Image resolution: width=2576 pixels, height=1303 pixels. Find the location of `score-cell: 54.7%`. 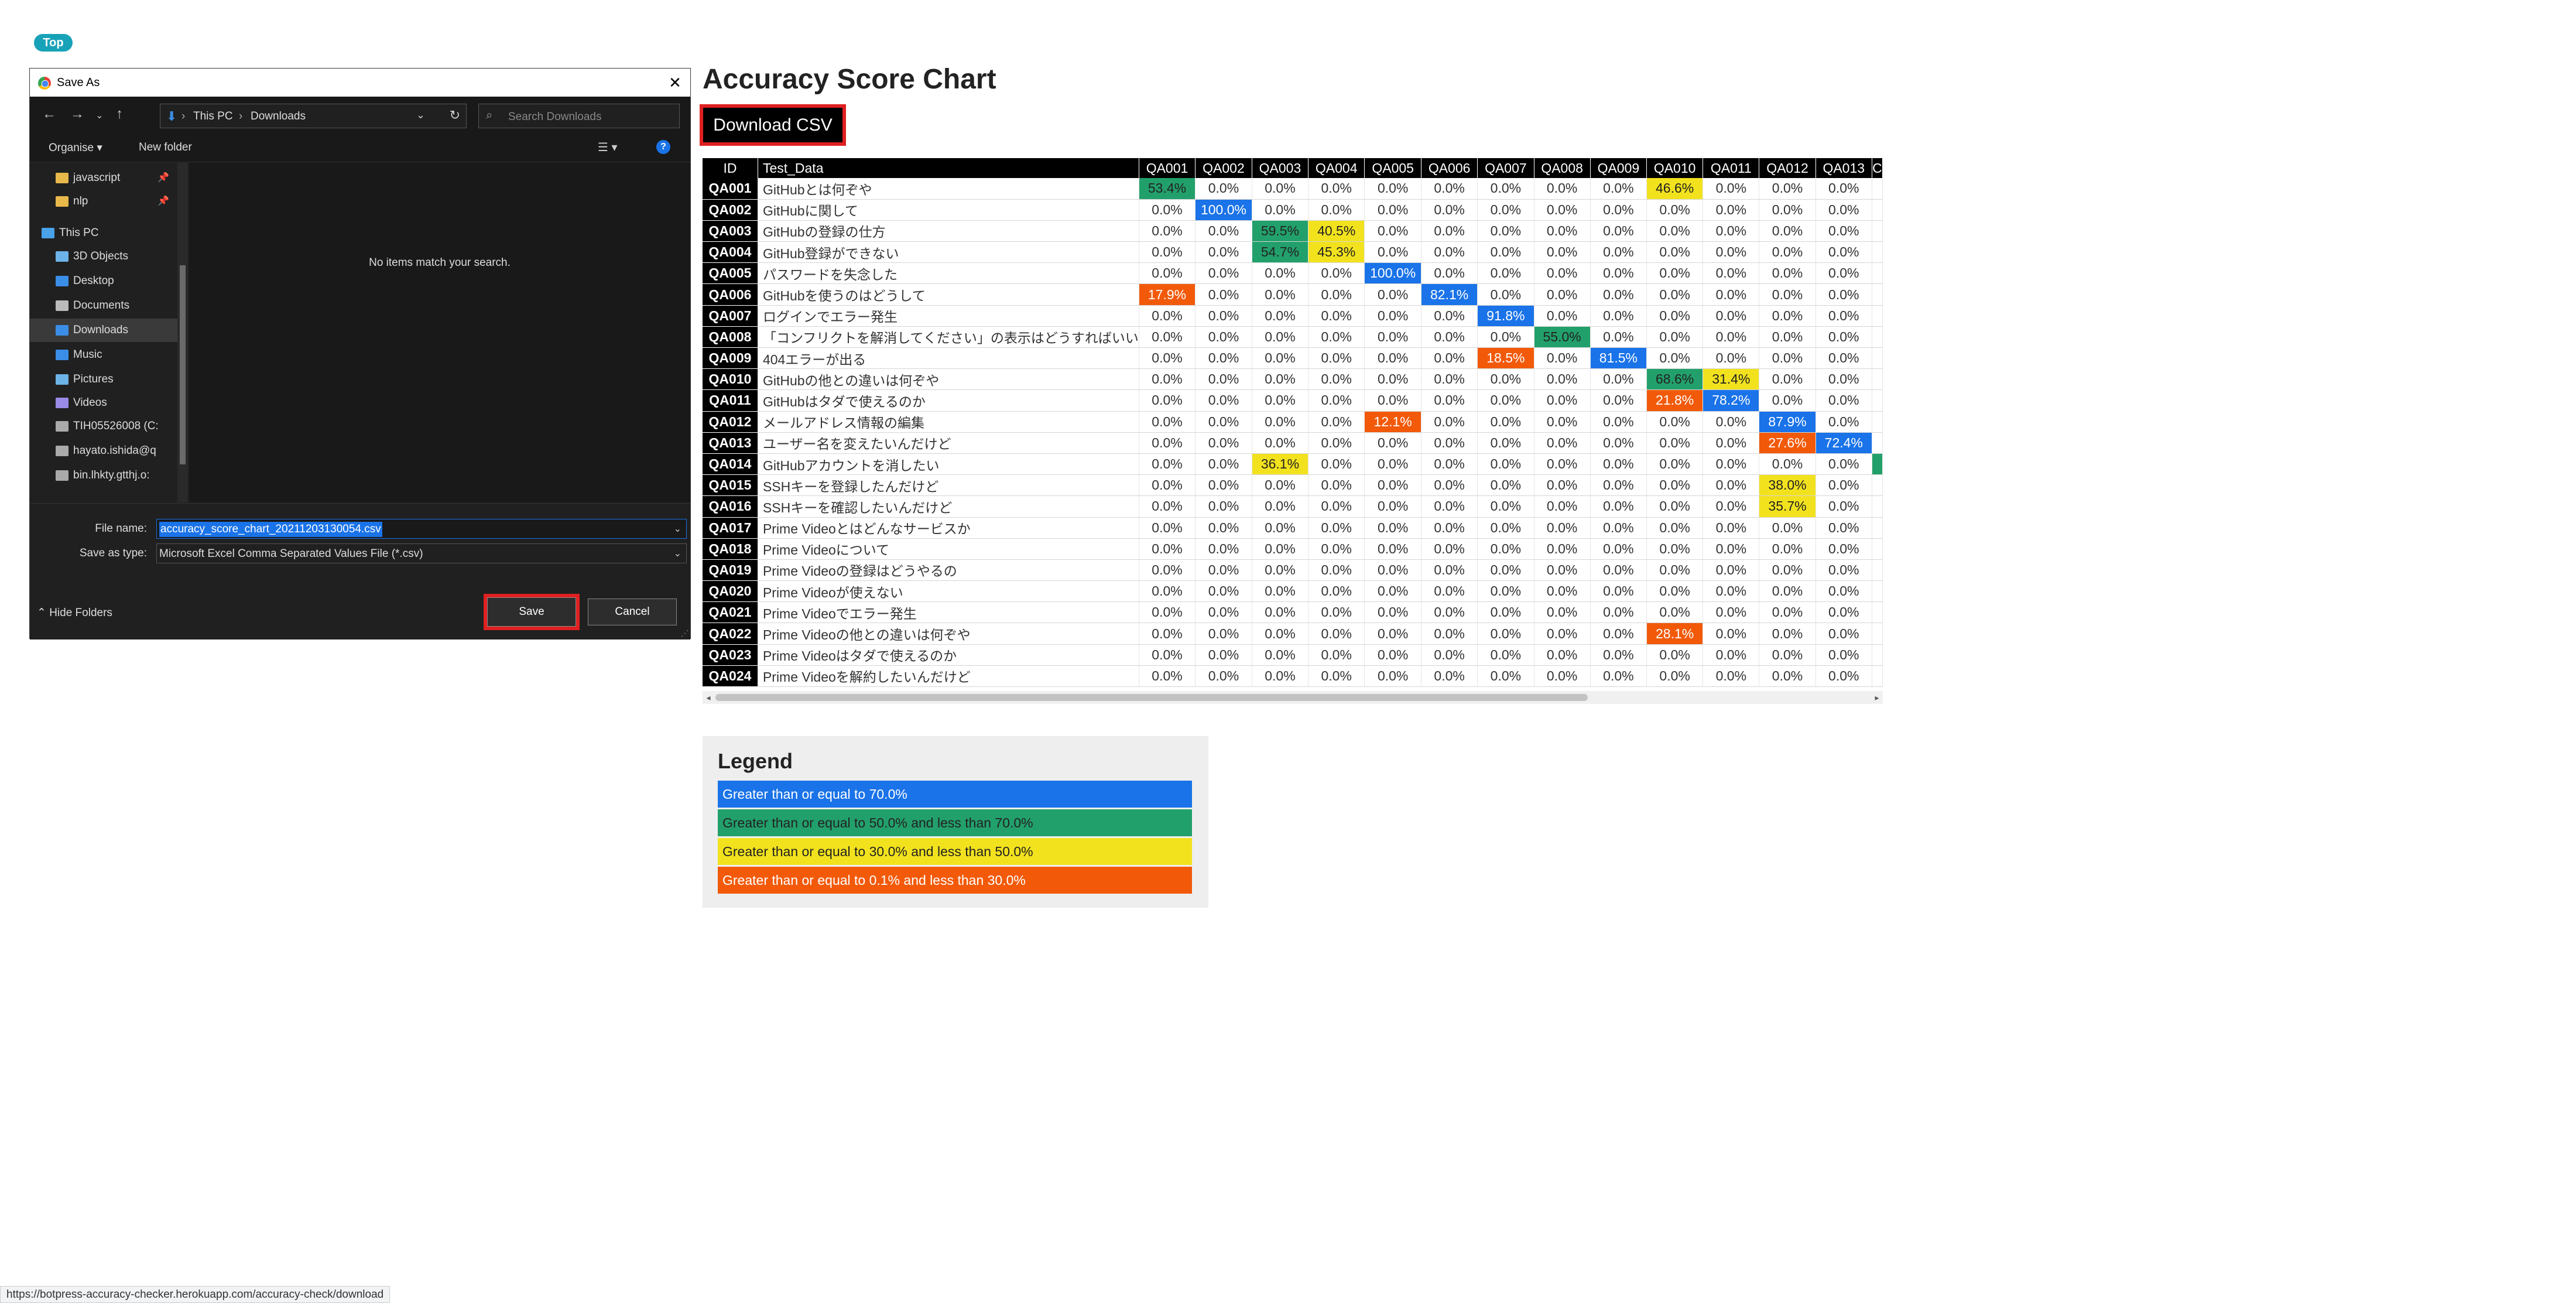

score-cell: 54.7% is located at coordinates (1281, 252).